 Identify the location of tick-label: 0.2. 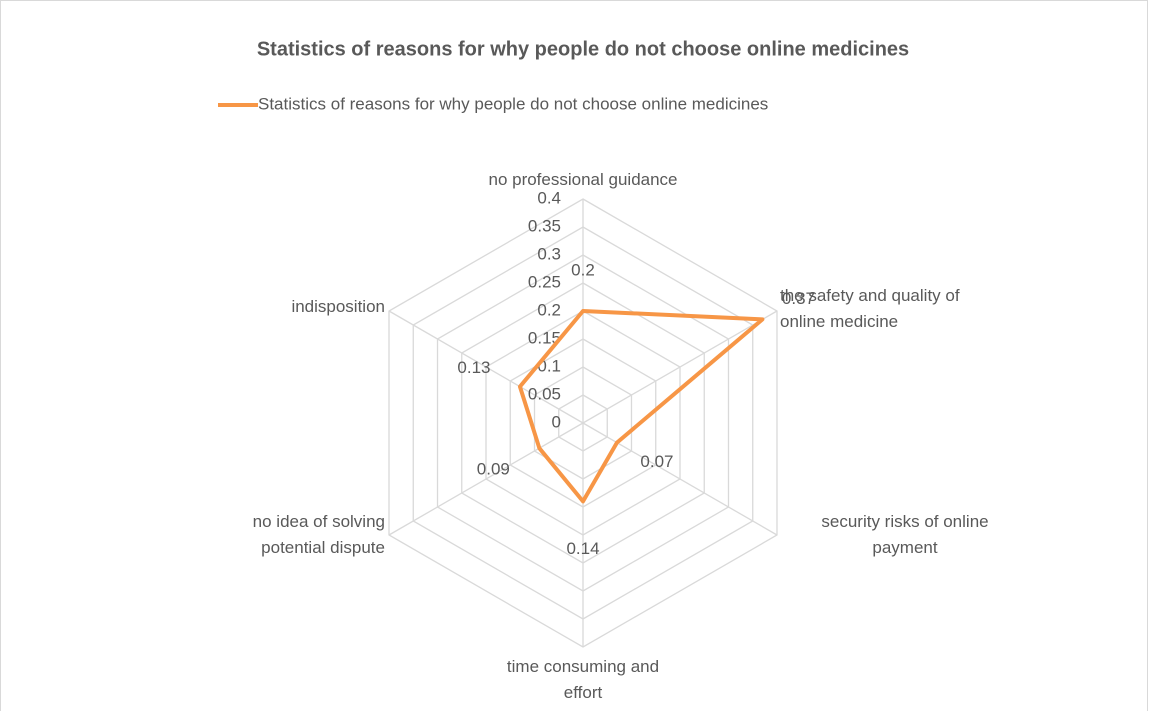
(549, 309).